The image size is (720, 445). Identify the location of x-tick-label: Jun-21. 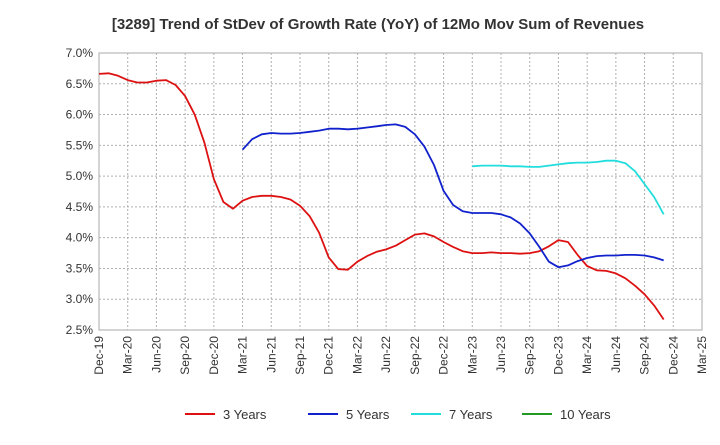
(271, 354).